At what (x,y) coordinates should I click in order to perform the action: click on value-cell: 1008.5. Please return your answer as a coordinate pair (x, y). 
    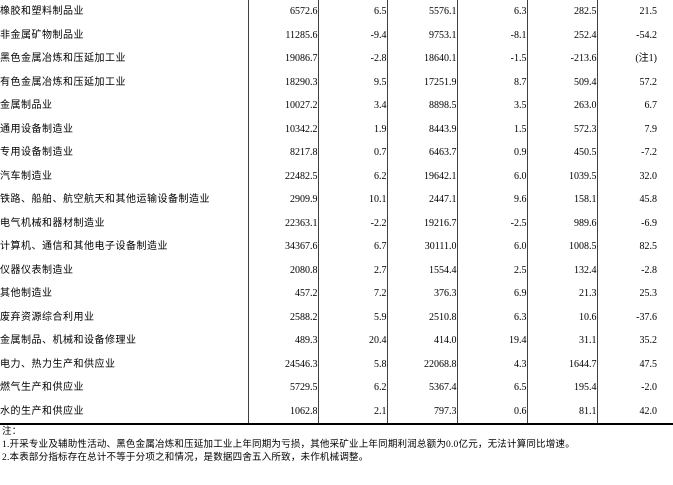
    Looking at the image, I should click on (562, 247).